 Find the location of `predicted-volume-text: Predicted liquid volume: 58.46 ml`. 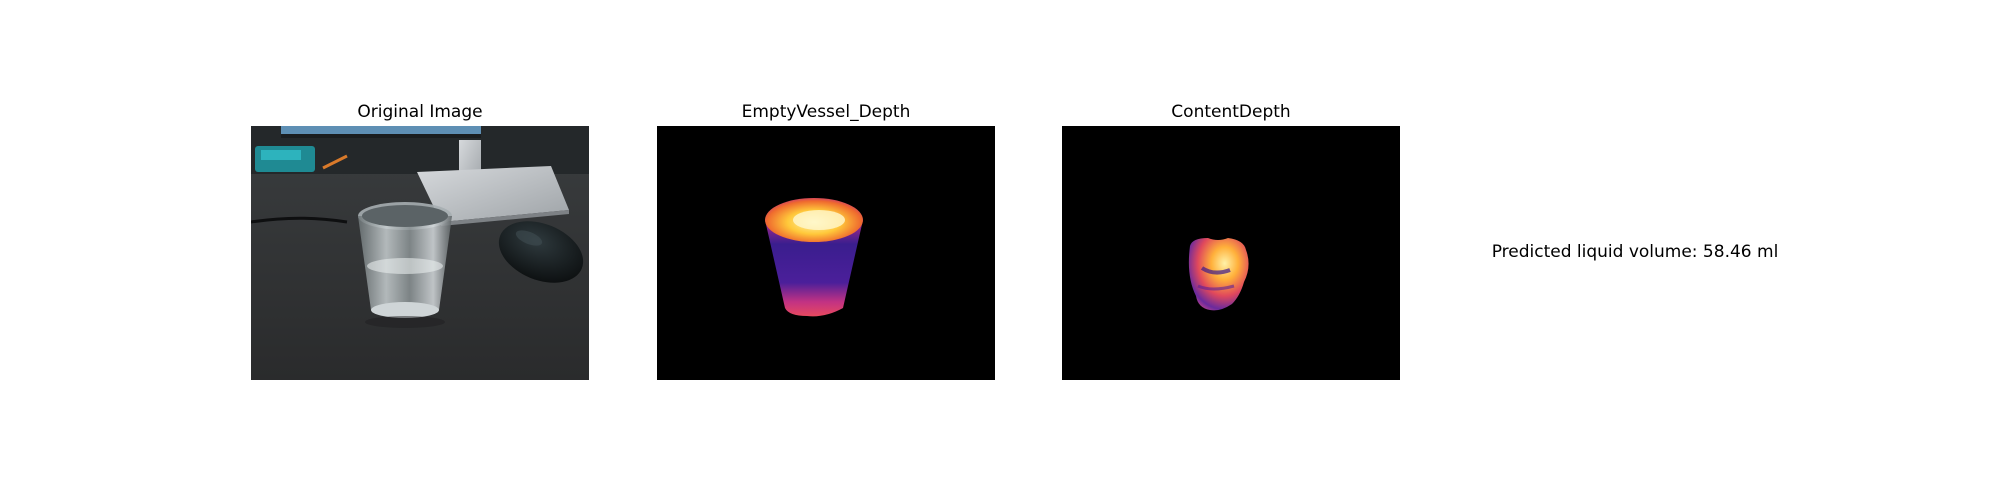

predicted-volume-text: Predicted liquid volume: 58.46 ml is located at coordinates (1635, 252).